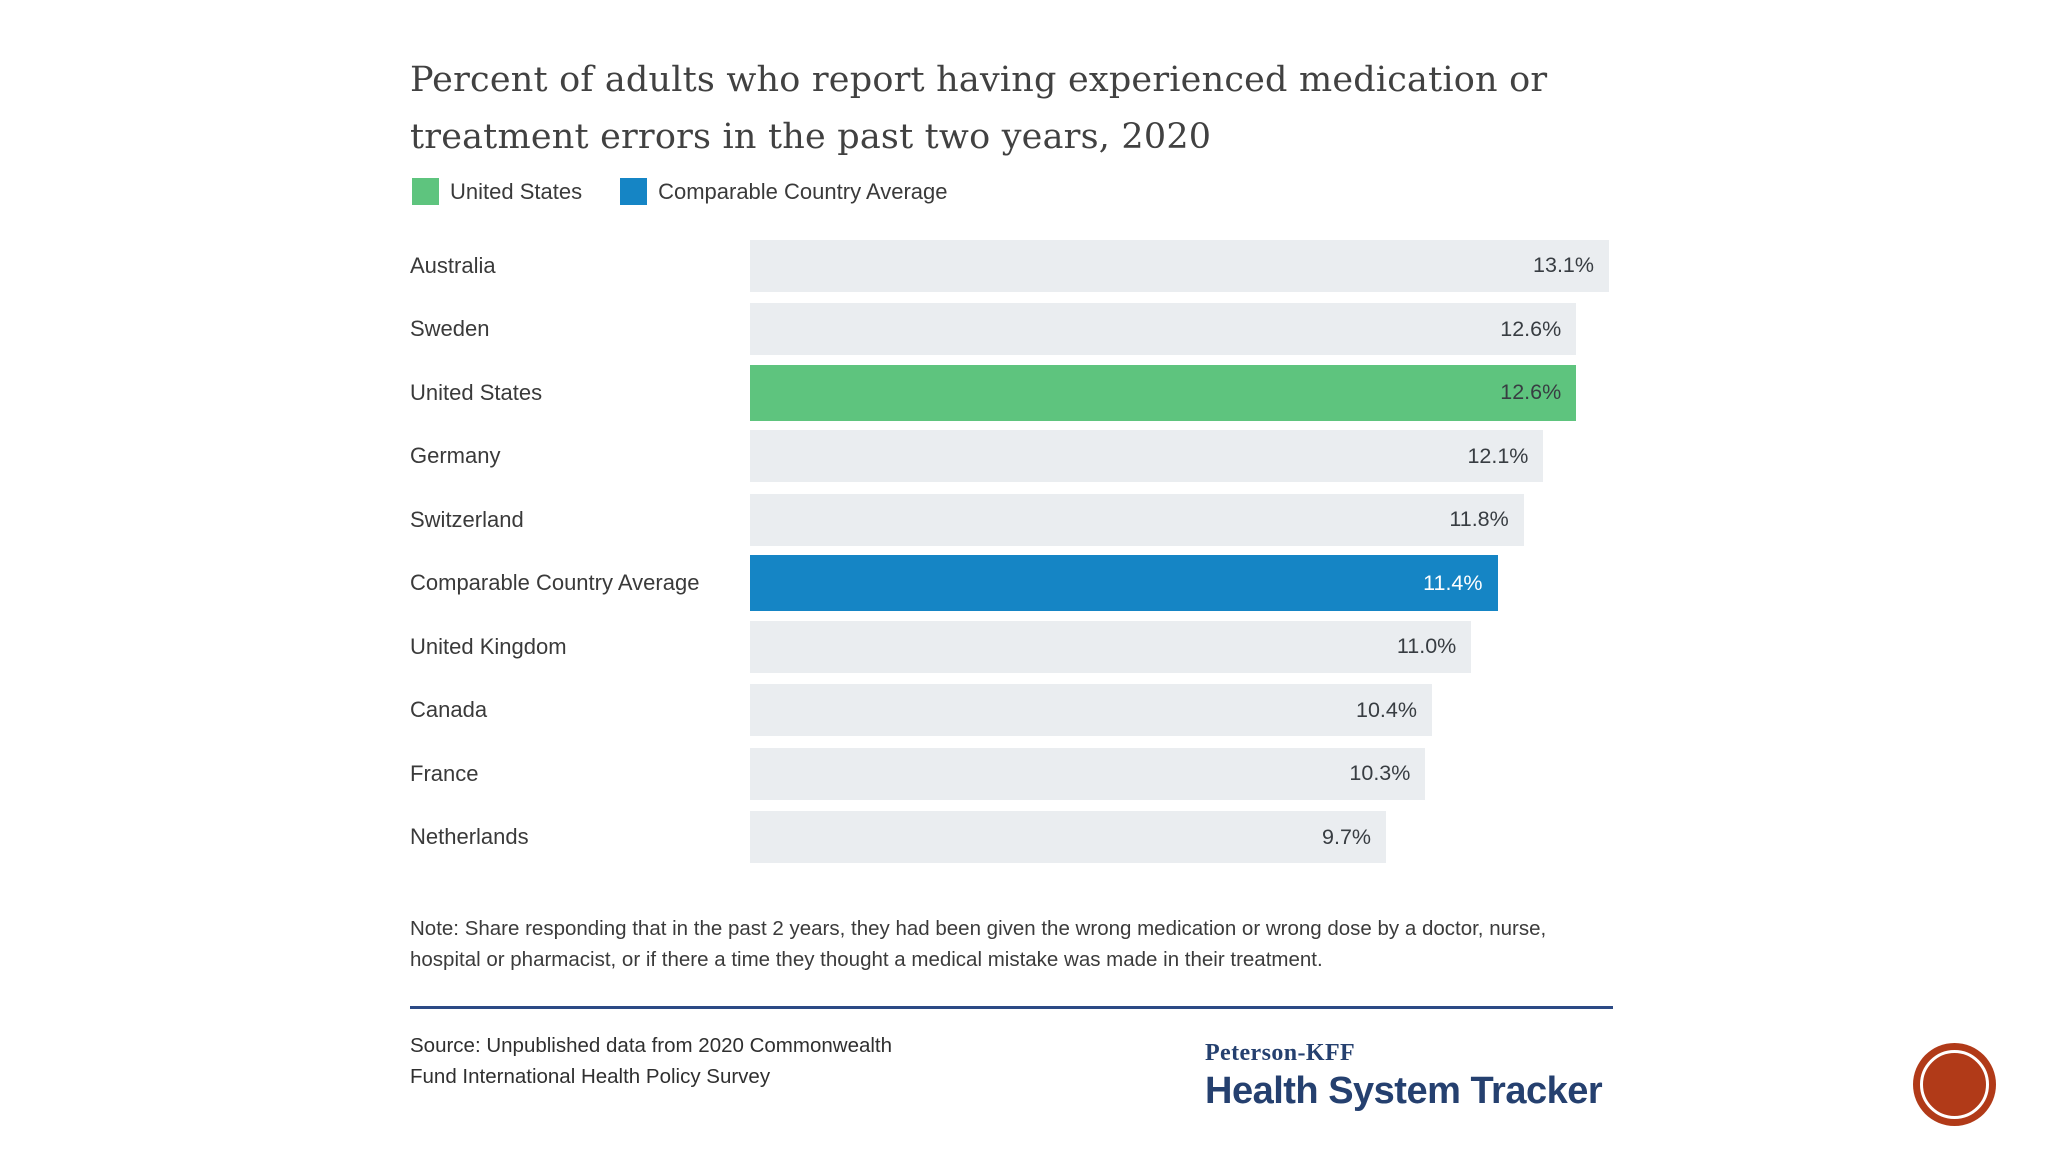  I want to click on chart-row: France 10.3%, so click(1015, 774).